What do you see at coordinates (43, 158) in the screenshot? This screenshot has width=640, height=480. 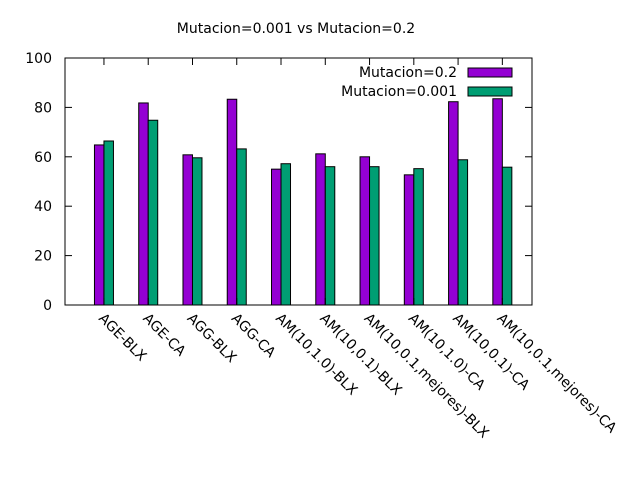 I see `y-tick-label: 60` at bounding box center [43, 158].